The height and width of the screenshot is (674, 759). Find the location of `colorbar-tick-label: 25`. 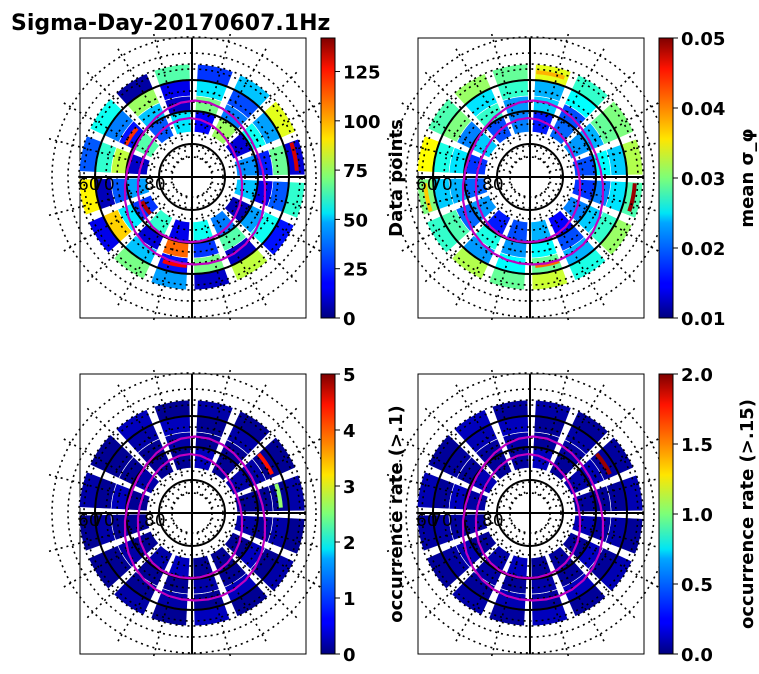

colorbar-tick-label: 25 is located at coordinates (355, 270).